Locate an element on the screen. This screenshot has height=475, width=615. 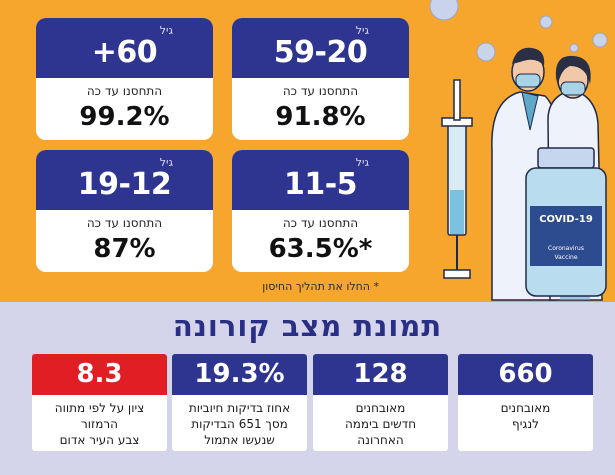
vaccinated-percent: 87% is located at coordinates (124, 249).